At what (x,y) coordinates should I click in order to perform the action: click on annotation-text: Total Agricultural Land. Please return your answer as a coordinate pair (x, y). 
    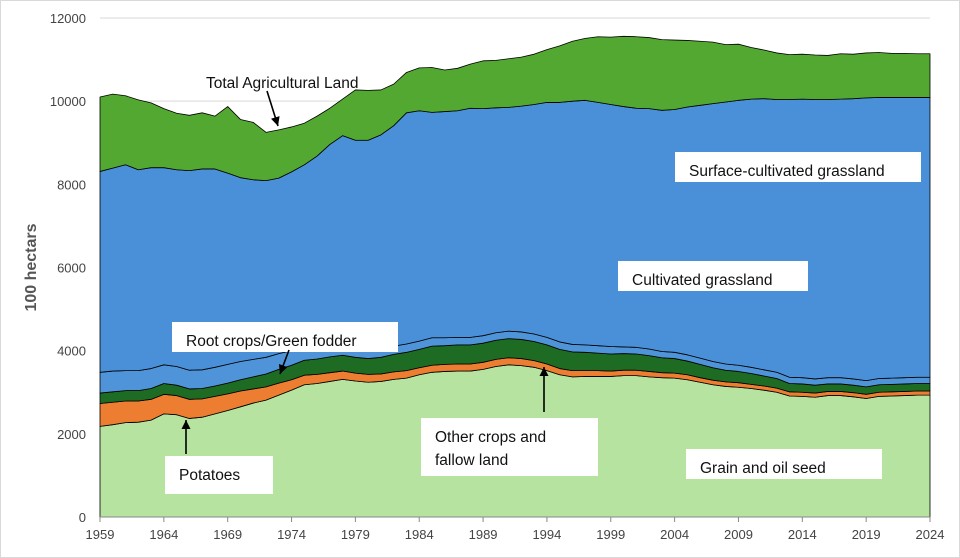
    Looking at the image, I should click on (282, 83).